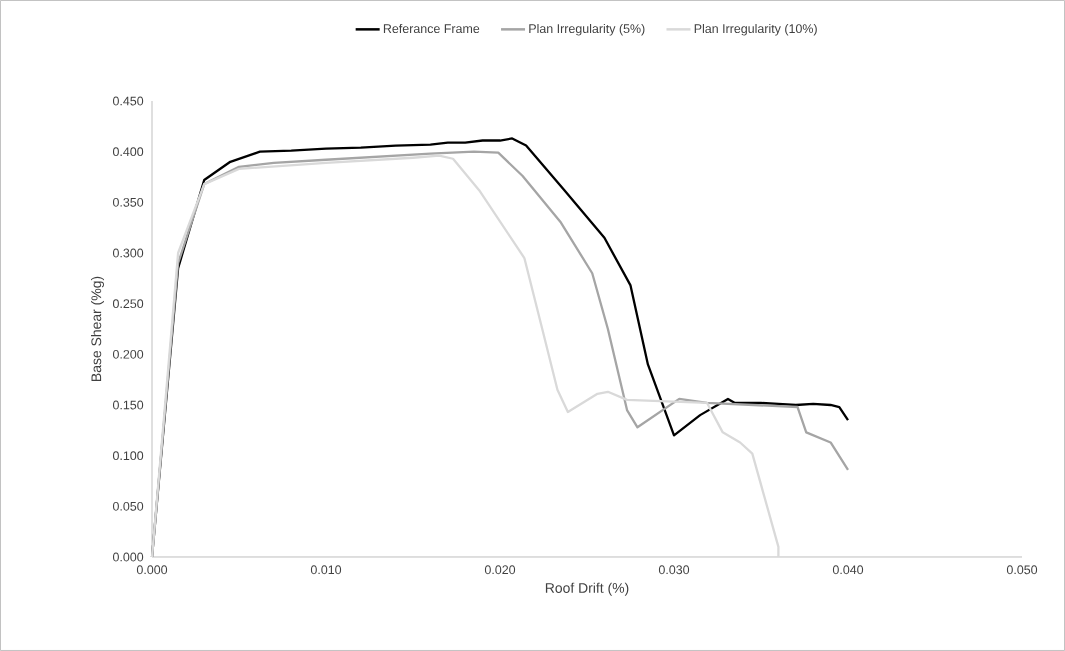 The width and height of the screenshot is (1065, 651). I want to click on x-axis-title: Roof Drift (%), so click(587, 589).